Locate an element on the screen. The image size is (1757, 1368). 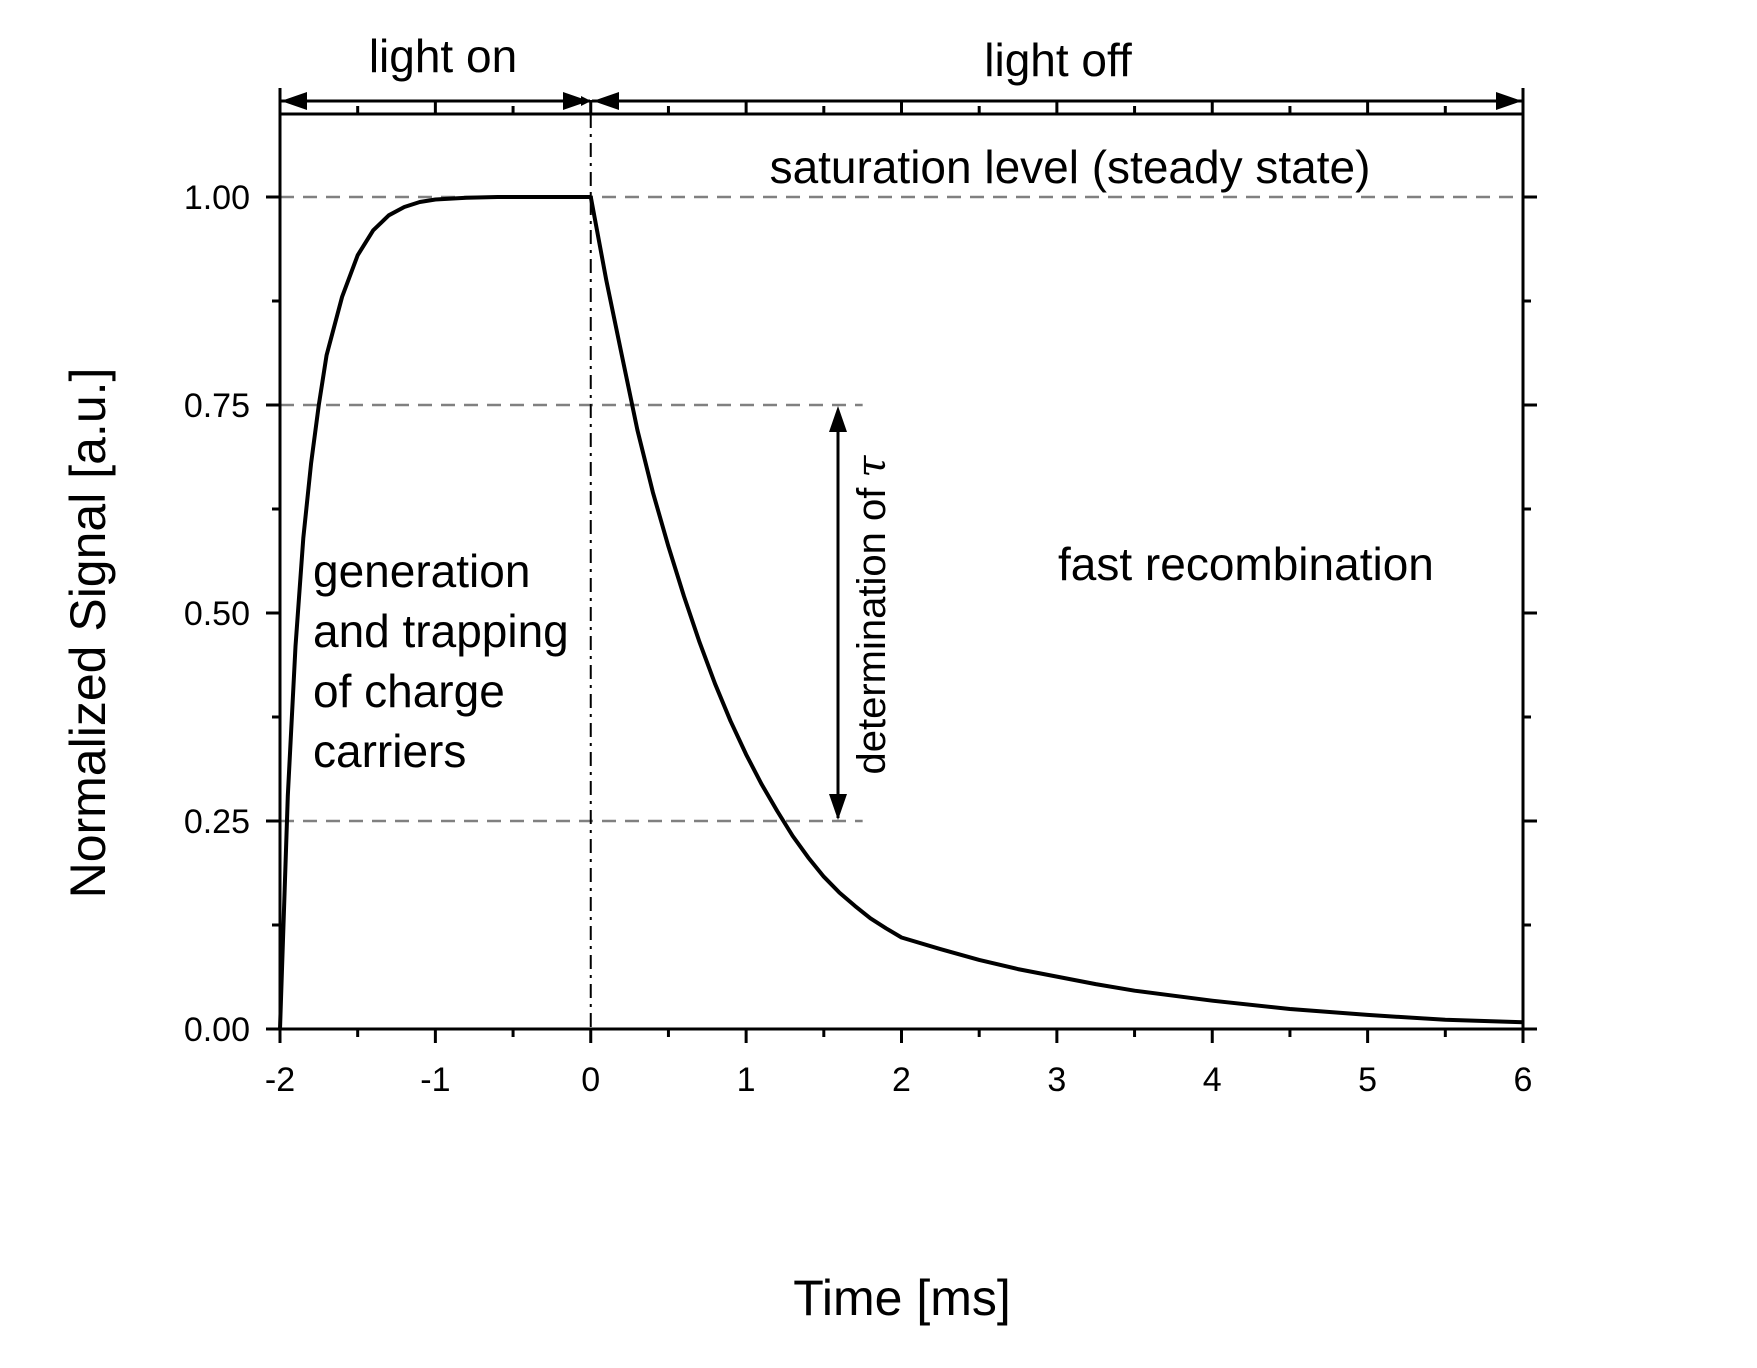
light-off-arrow-head-right is located at coordinates (1509, 101).